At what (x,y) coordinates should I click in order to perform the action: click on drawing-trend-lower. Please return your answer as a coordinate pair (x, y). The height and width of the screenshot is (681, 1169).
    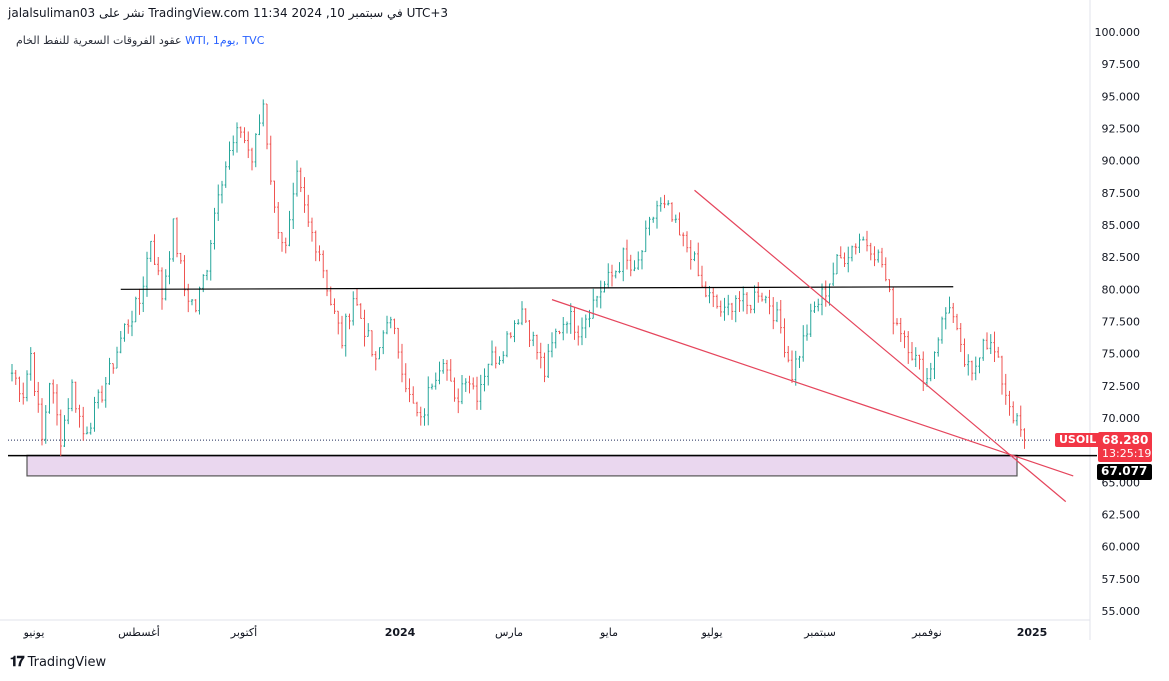
    Looking at the image, I should click on (812, 388).